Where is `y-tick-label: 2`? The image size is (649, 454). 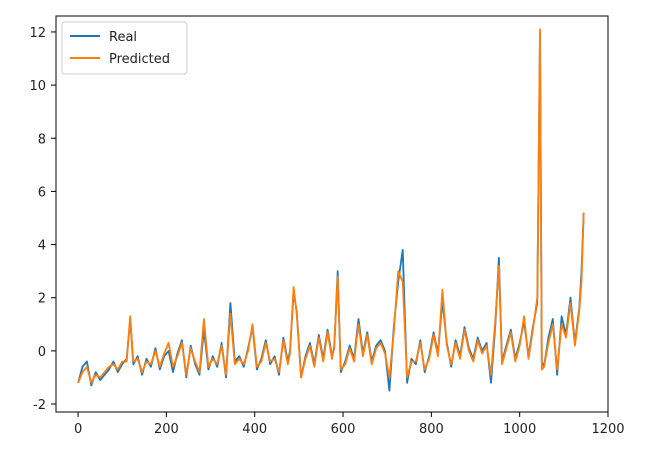
y-tick-label: 2 is located at coordinates (42, 299).